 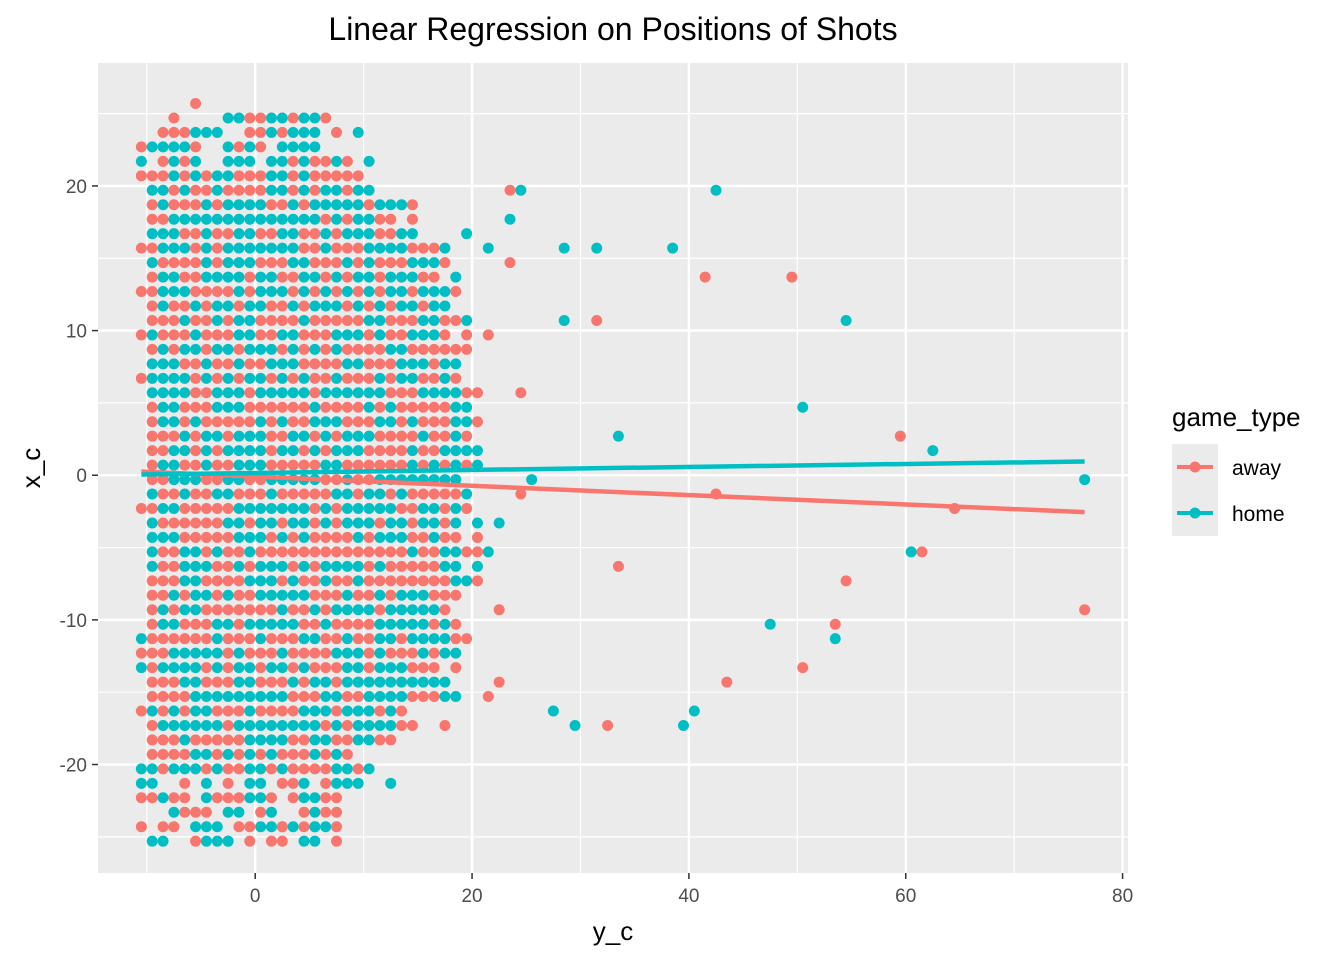 What do you see at coordinates (613, 492) in the screenshot?
I see `away-regression-line` at bounding box center [613, 492].